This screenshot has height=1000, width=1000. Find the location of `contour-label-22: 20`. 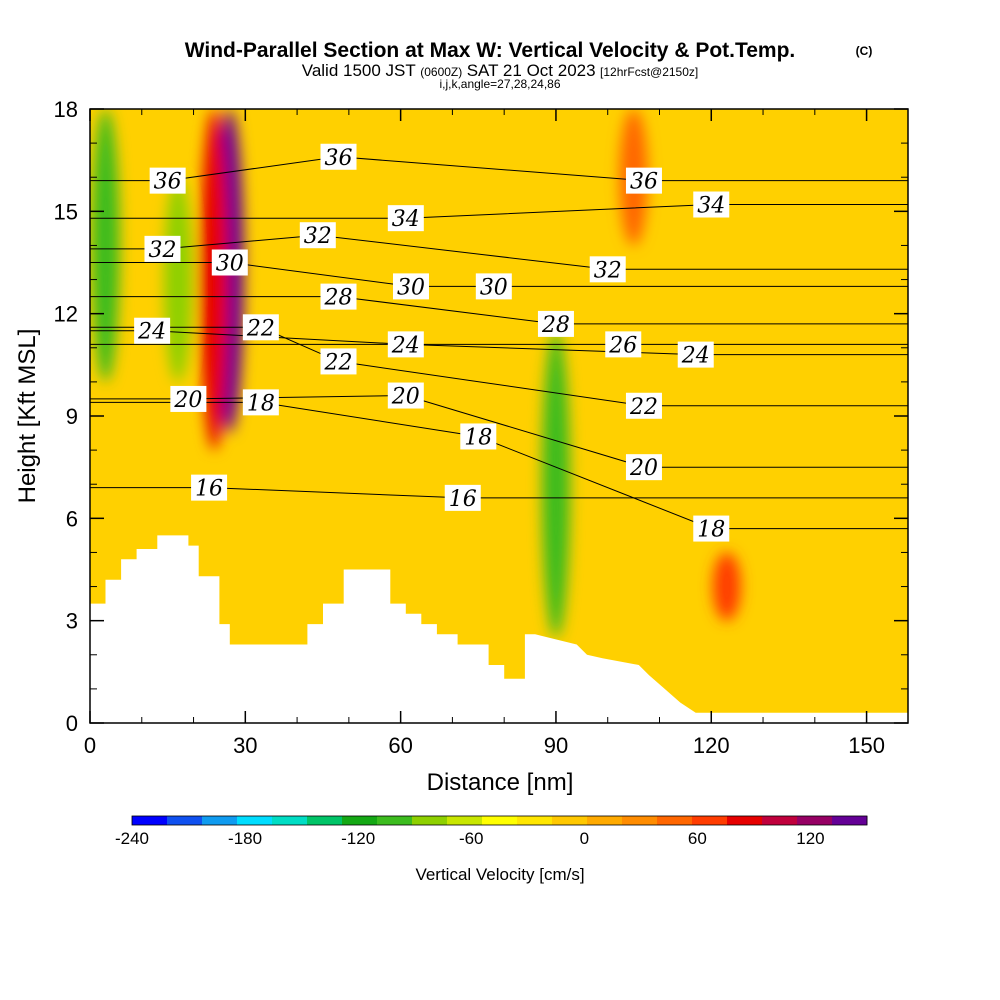

contour-label-22: 20 is located at coordinates (643, 467).